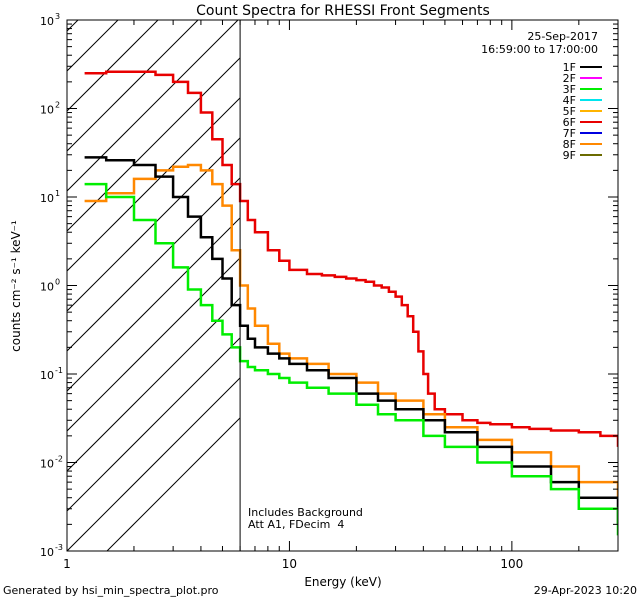 The height and width of the screenshot is (600, 640). What do you see at coordinates (511, 564) in the screenshot?
I see `x-tick-label: 100` at bounding box center [511, 564].